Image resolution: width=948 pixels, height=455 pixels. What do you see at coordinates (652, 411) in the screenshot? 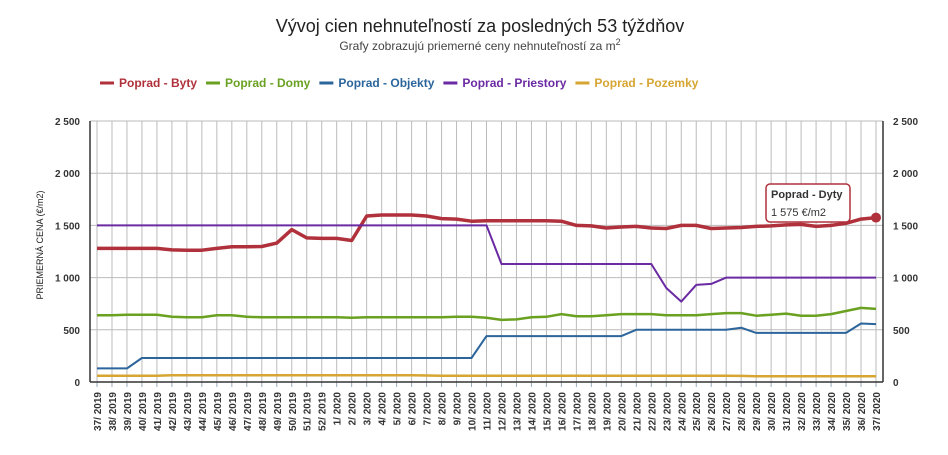
I see `x-tick-label: 22/ 2020` at bounding box center [652, 411].